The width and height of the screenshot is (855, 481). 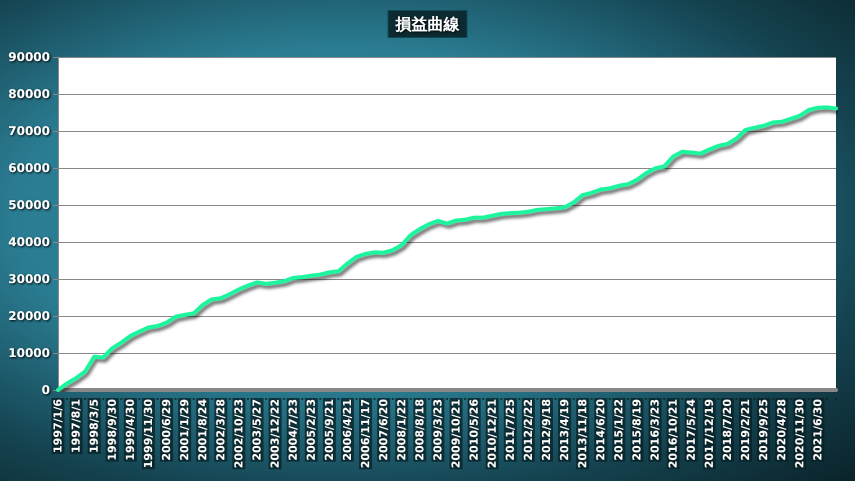 What do you see at coordinates (709, 433) in the screenshot?
I see `x-tick-label: 2017/12/19` at bounding box center [709, 433].